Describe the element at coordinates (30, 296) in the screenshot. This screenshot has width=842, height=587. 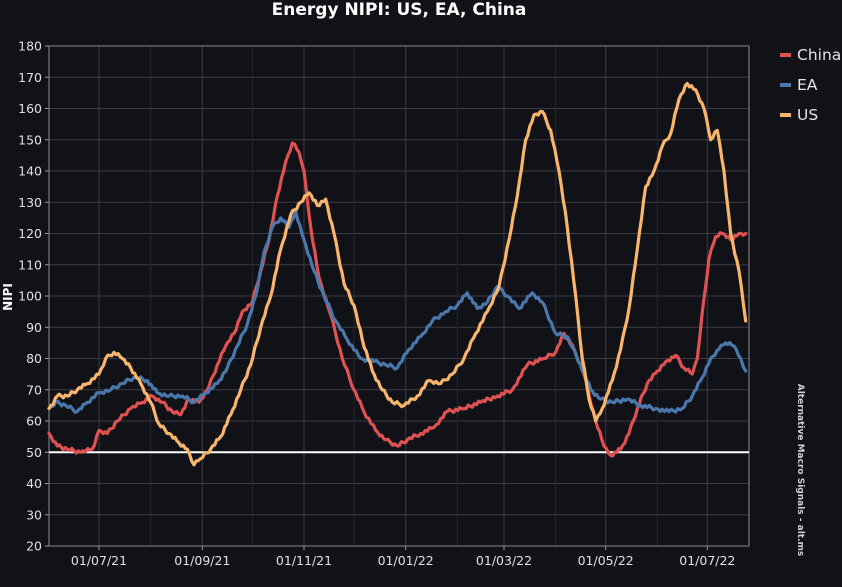
I see `y-tick-label: 100` at that location.